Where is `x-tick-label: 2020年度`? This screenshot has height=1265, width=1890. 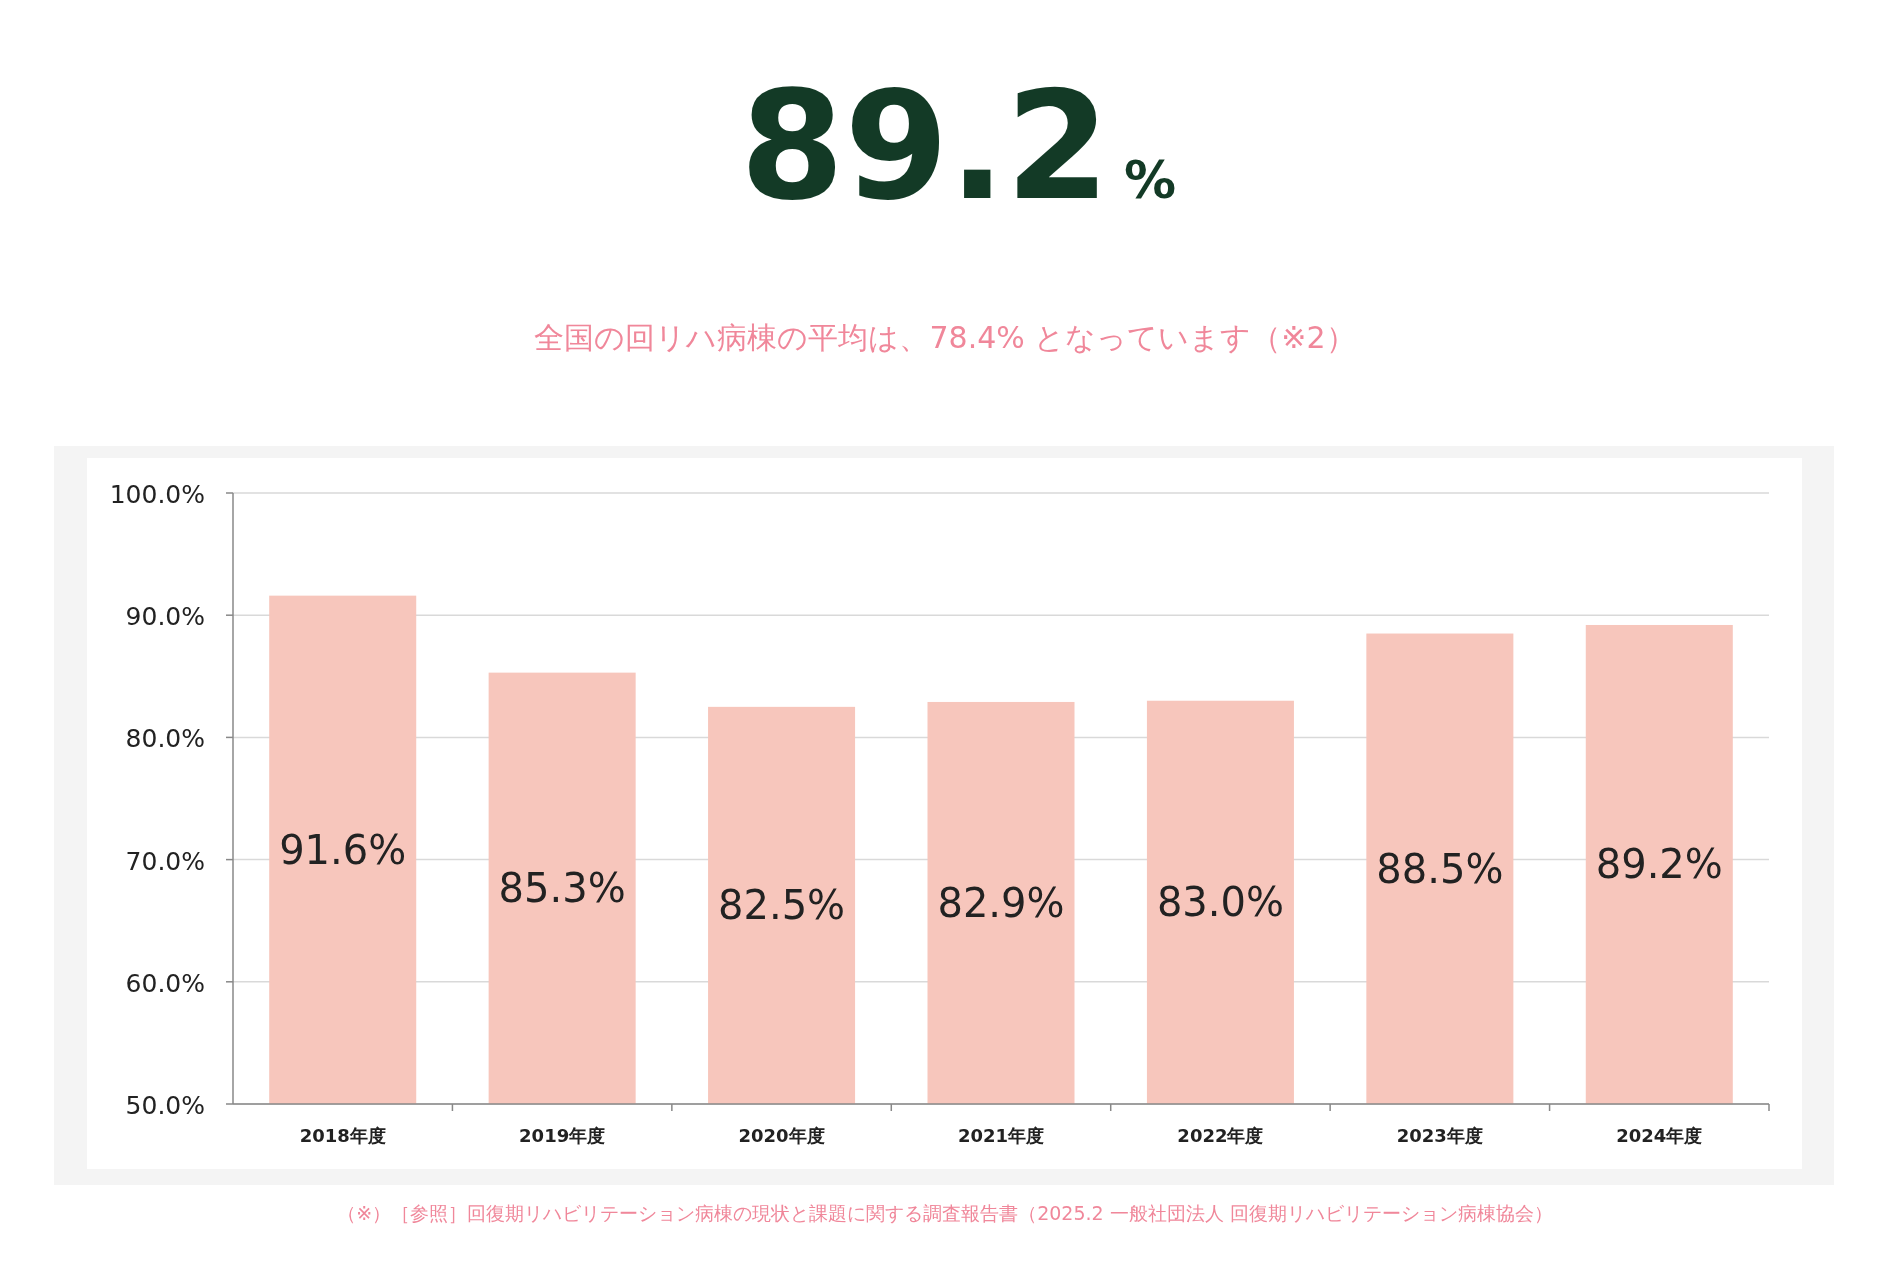
x-tick-label: 2020年度 is located at coordinates (781, 1135).